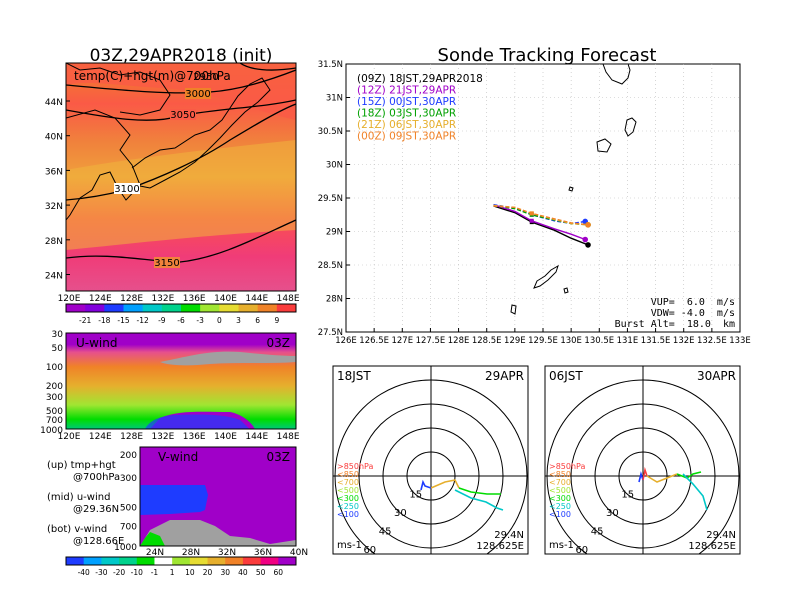 The width and height of the screenshot is (792, 612). I want to click on wind-colorbar: -40 -30 -20 -10 -1 1 10 20 30 40 50 60, so click(181, 566).